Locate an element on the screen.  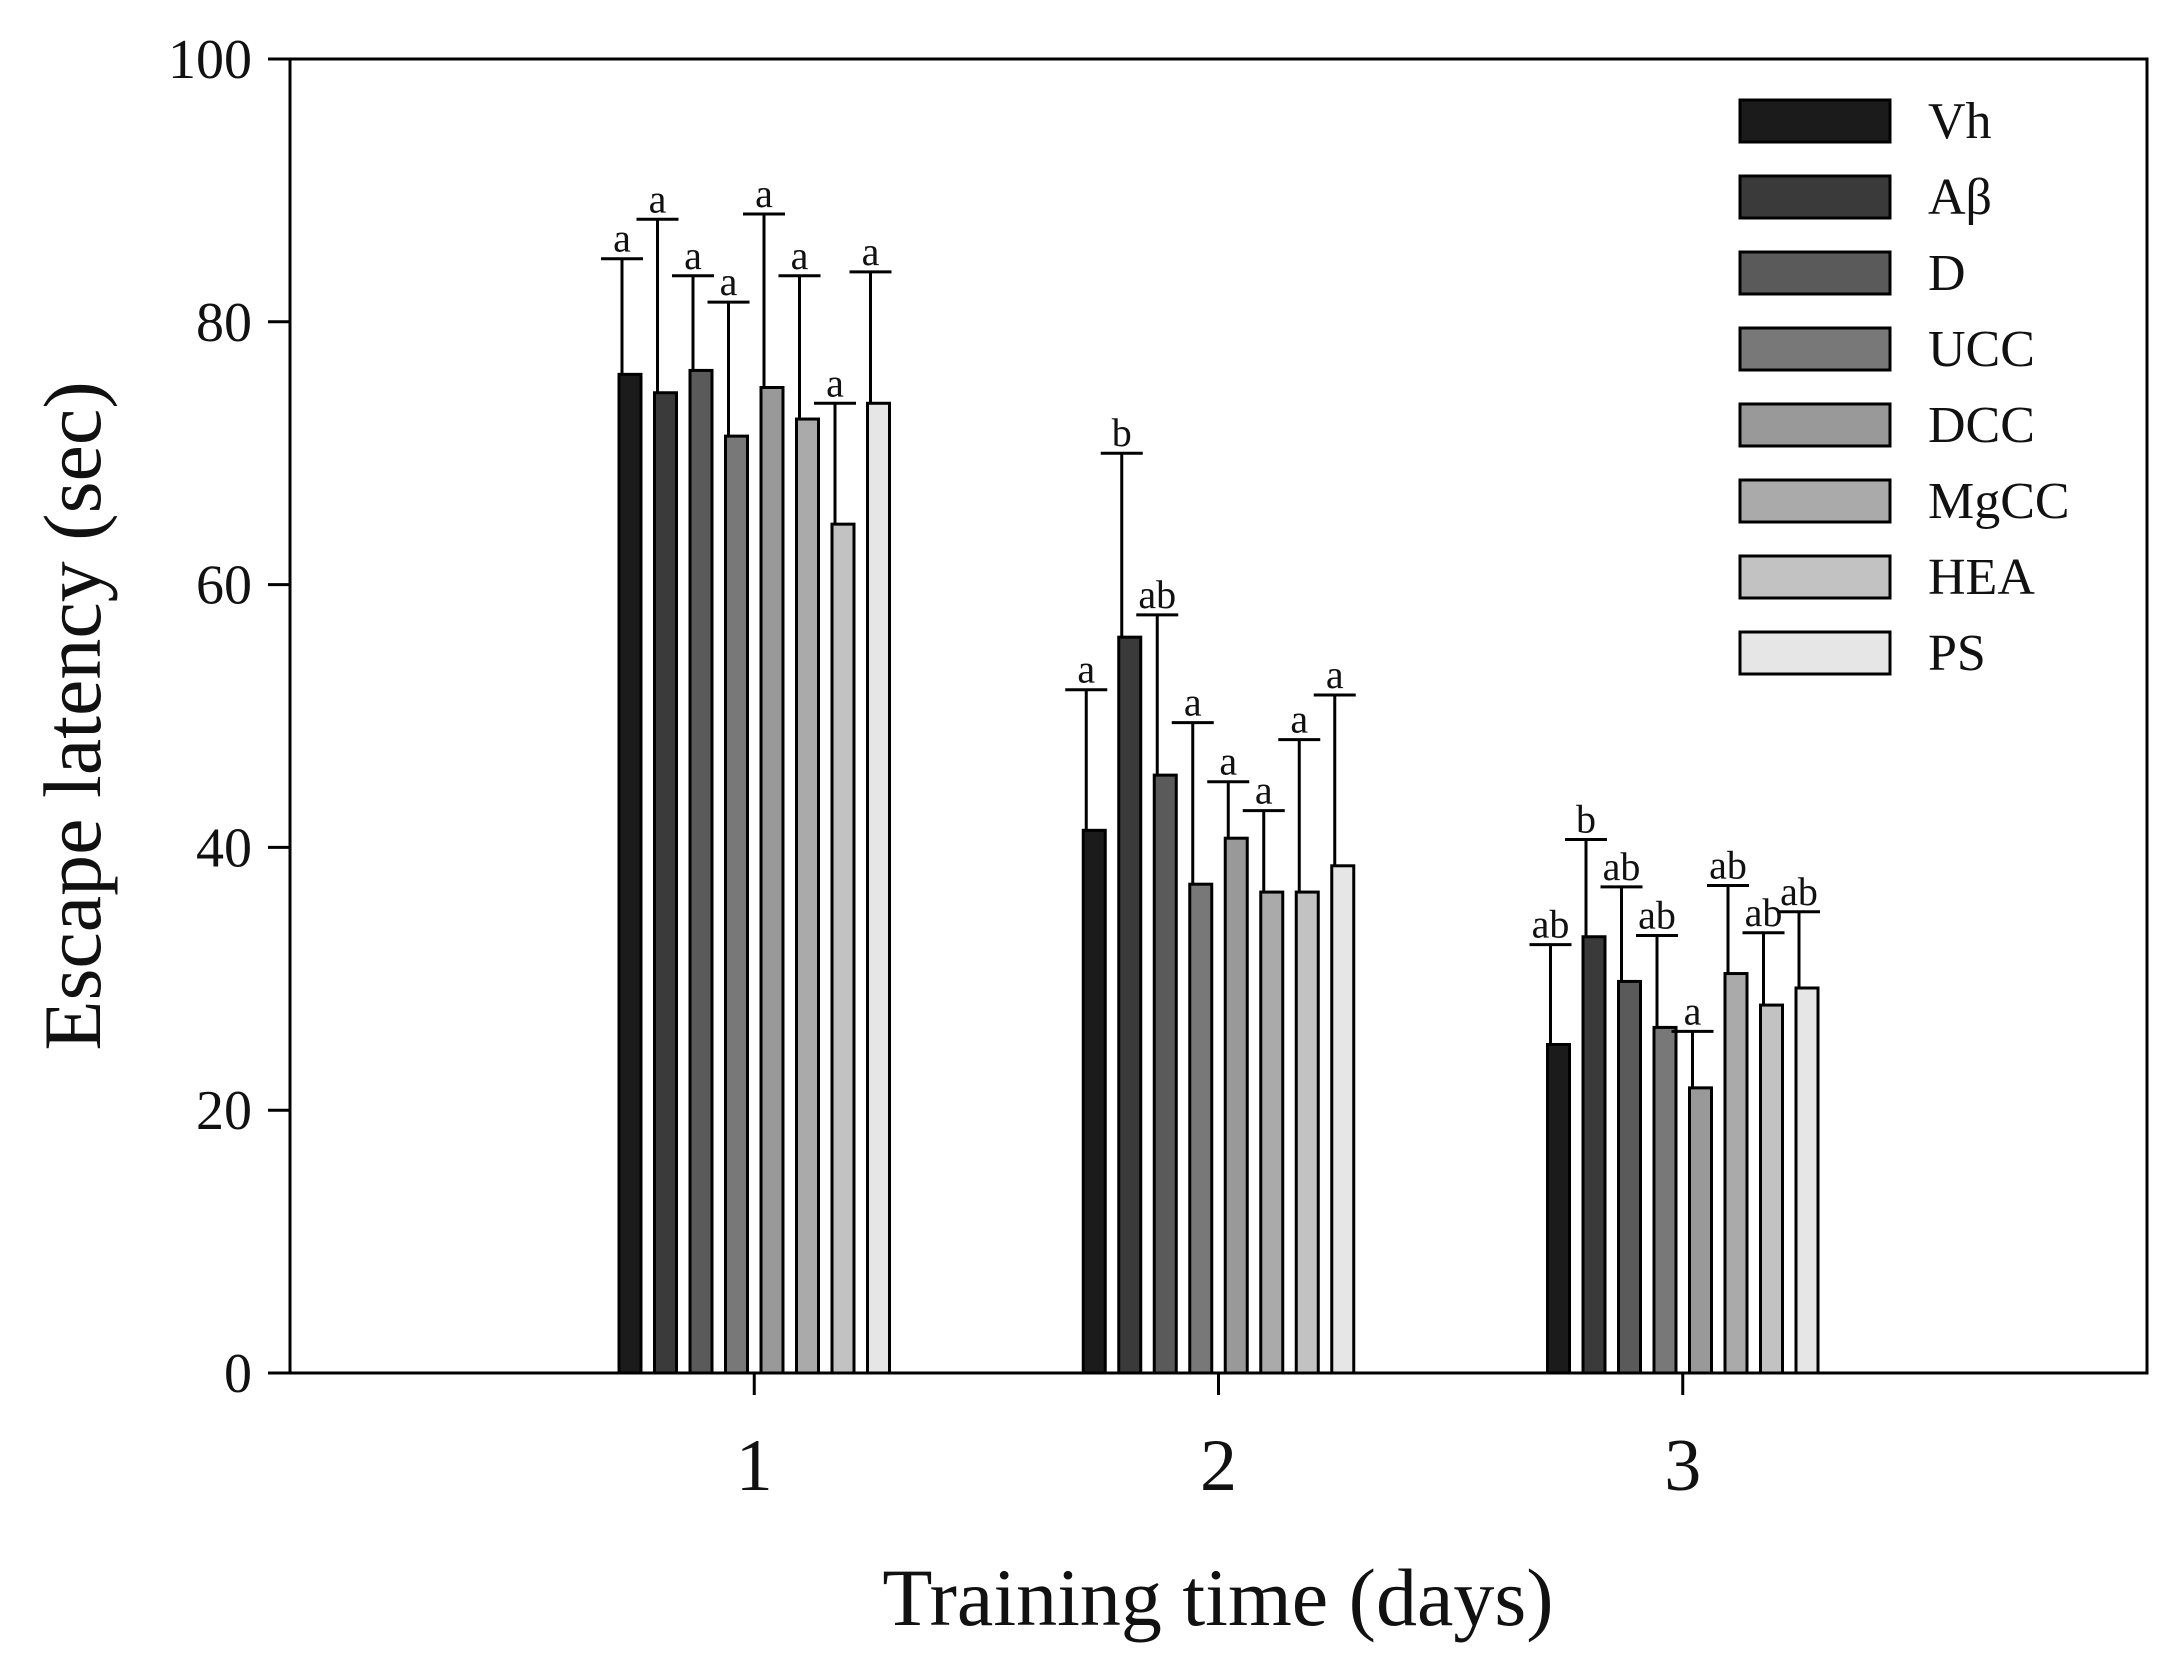
sig-label-hea-day3: ab is located at coordinates (1764, 912).